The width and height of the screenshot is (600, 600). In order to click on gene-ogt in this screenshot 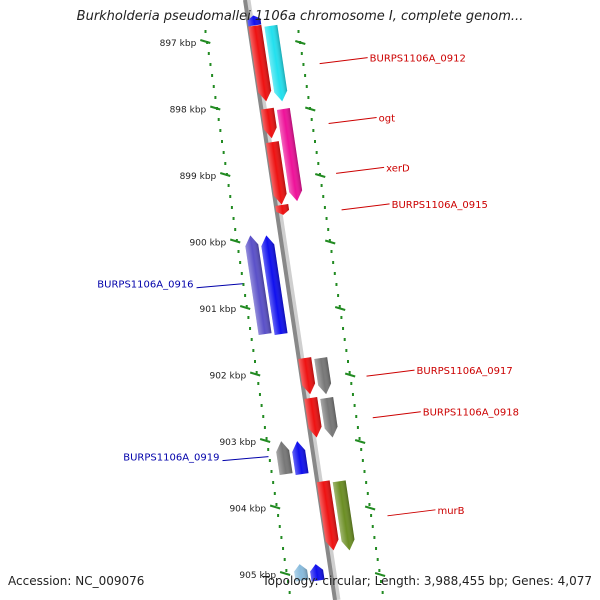, I will do `click(268, 123)`.